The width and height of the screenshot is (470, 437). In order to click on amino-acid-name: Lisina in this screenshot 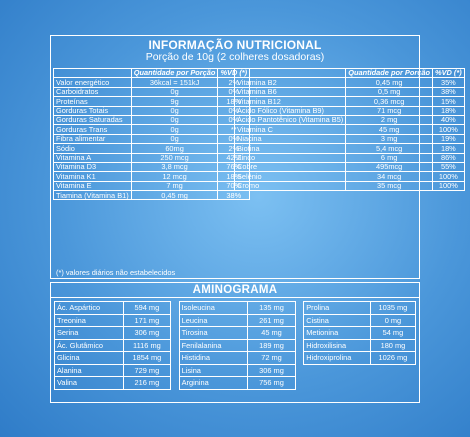, I will do `click(213, 370)`.